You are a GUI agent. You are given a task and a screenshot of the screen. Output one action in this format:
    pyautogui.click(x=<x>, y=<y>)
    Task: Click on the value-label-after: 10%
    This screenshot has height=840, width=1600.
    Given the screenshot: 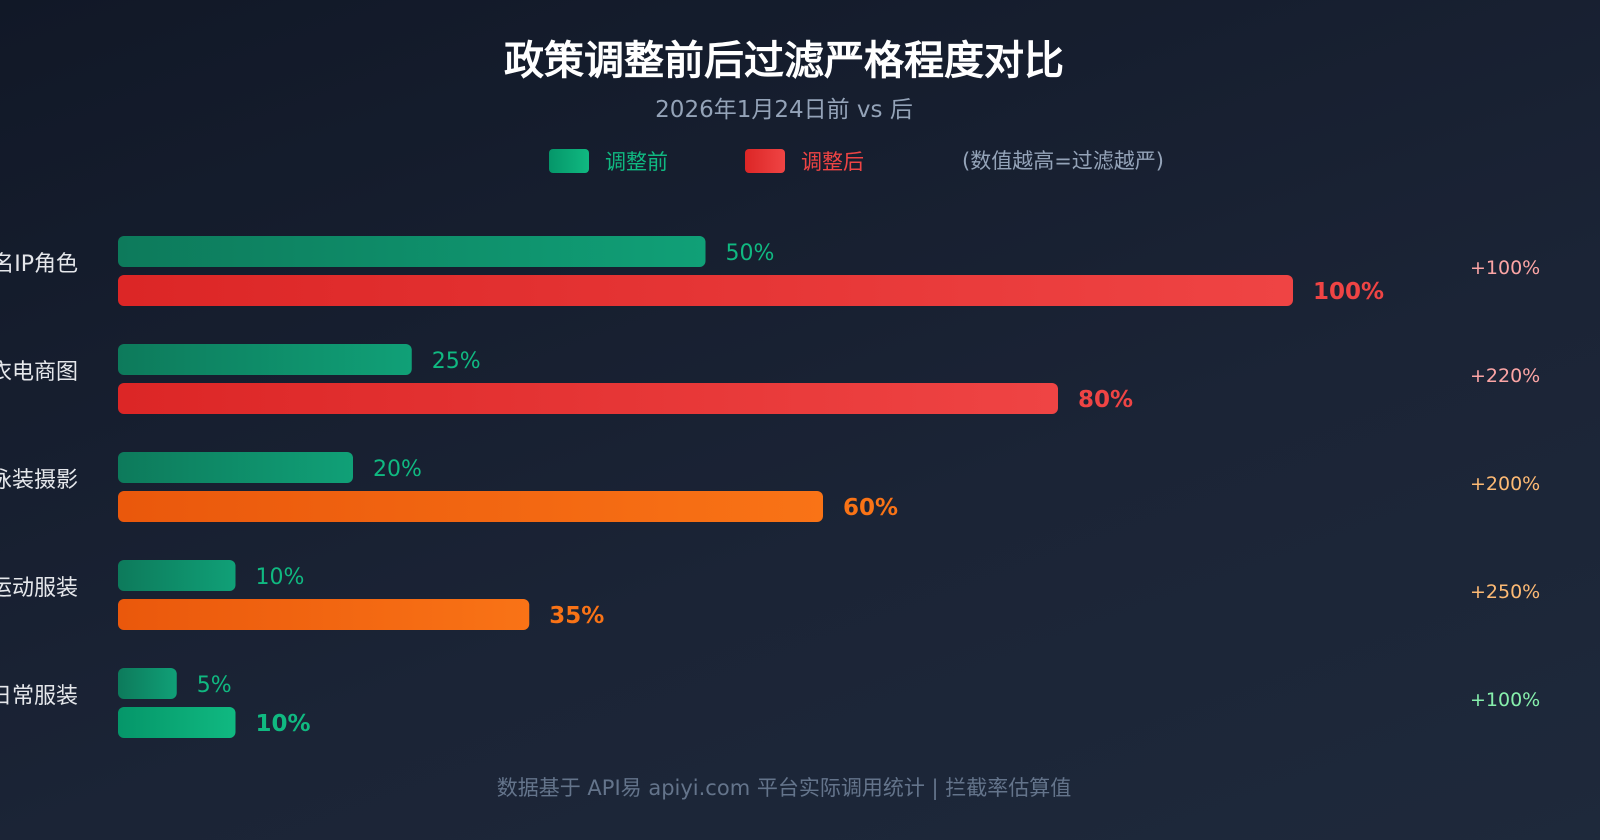 What is the action you would take?
    pyautogui.click(x=283, y=724)
    